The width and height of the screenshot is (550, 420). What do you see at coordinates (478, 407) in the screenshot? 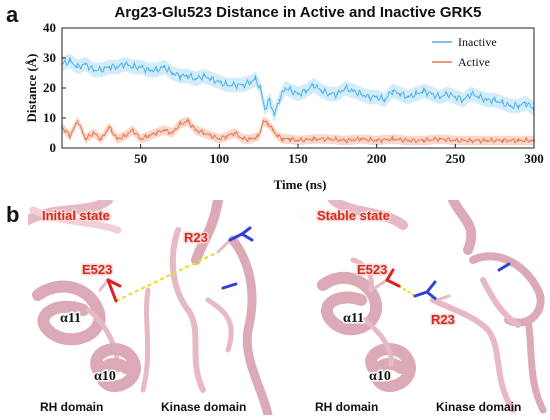
I see `domain-label-kinase-stable: Kinase domain` at bounding box center [478, 407].